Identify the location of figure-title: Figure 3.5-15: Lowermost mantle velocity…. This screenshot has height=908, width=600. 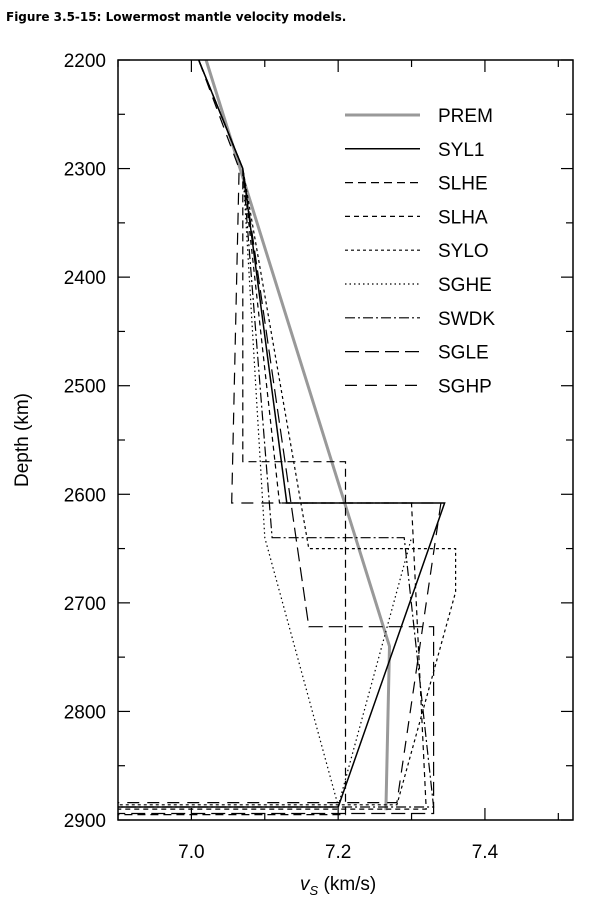
(176, 17).